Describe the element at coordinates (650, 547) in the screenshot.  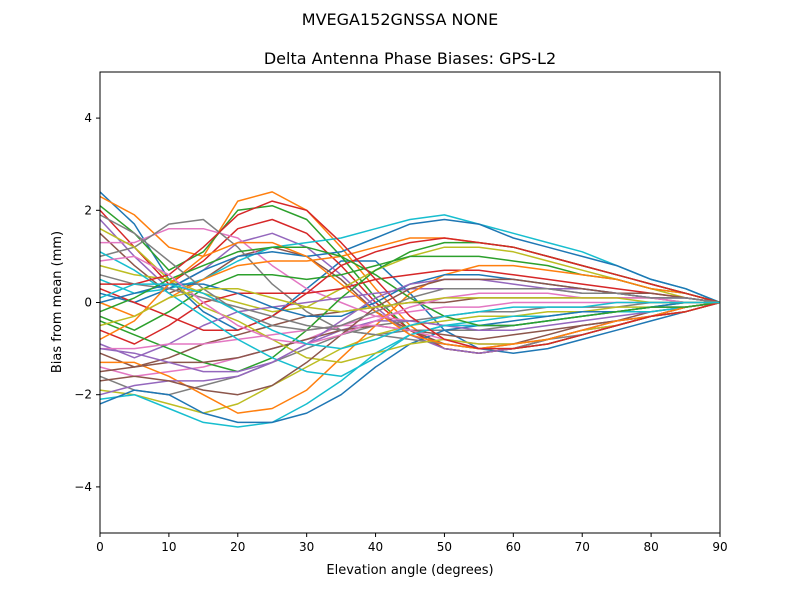
I see `x-tick-label: 80` at that location.